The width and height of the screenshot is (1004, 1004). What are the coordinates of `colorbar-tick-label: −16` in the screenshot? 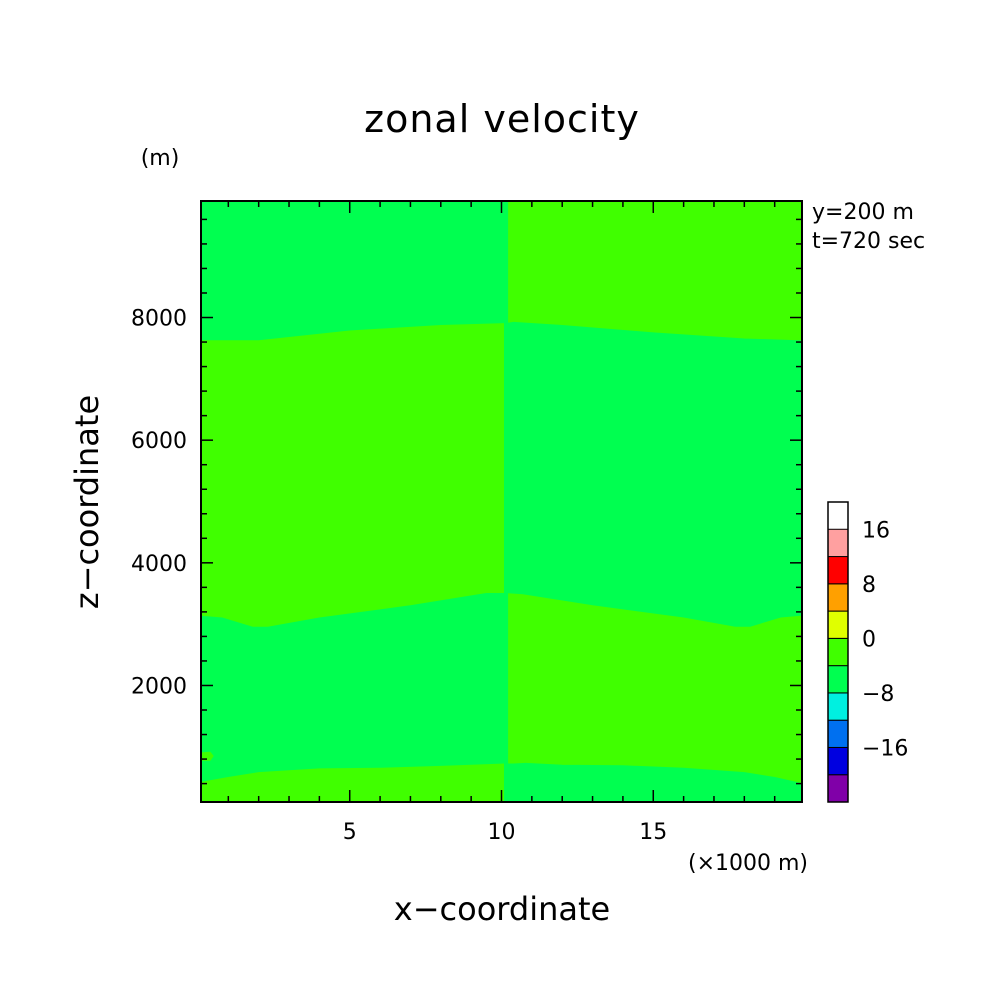 It's located at (885, 748).